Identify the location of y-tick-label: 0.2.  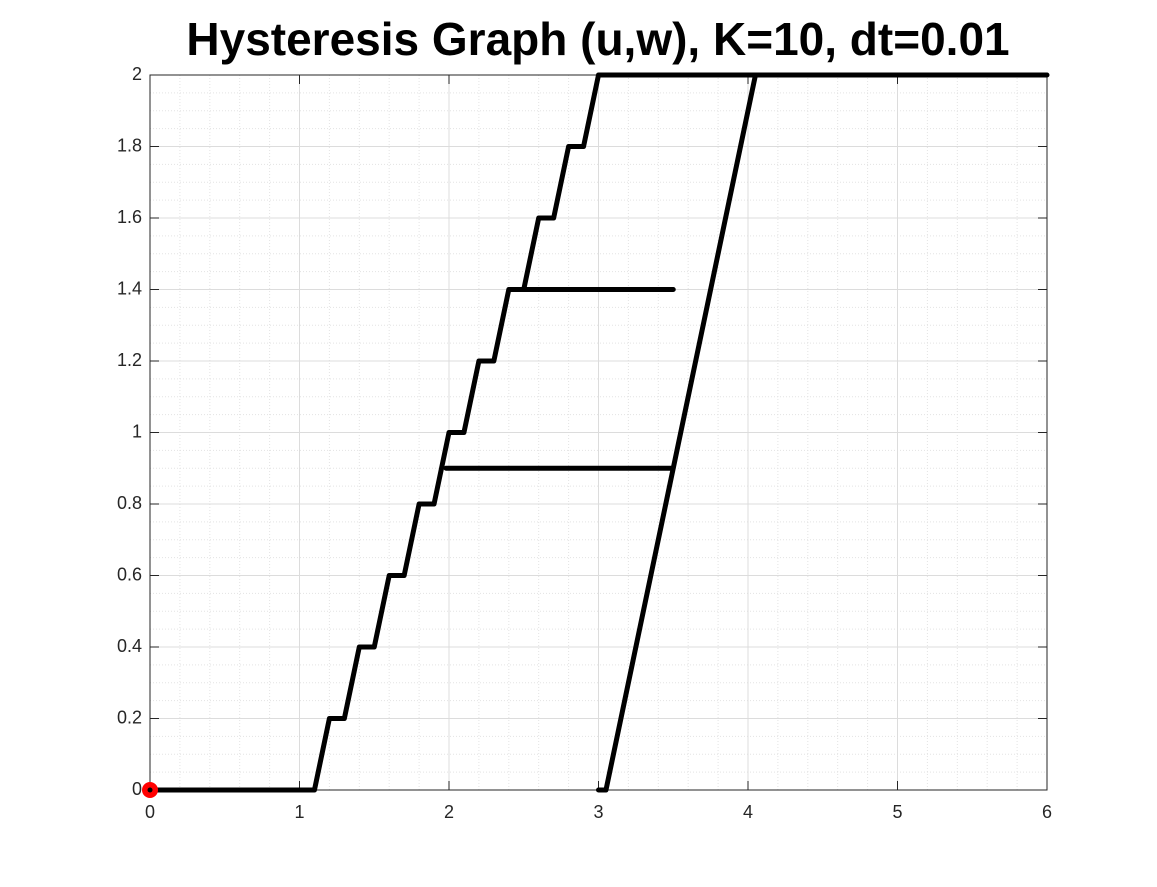
(129, 717).